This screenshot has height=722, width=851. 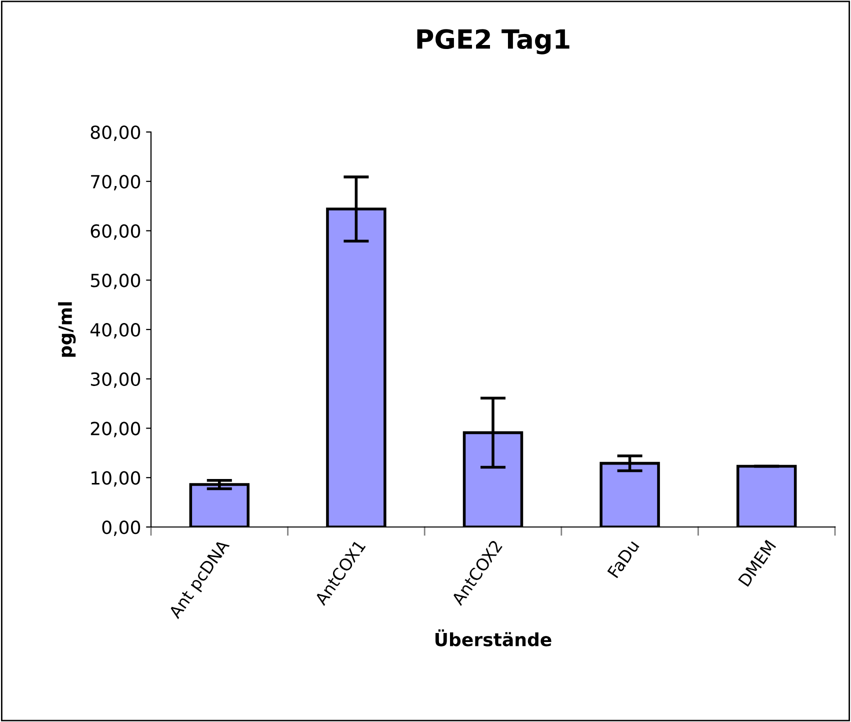 What do you see at coordinates (116, 479) in the screenshot?
I see `y-tick-label: 10,00` at bounding box center [116, 479].